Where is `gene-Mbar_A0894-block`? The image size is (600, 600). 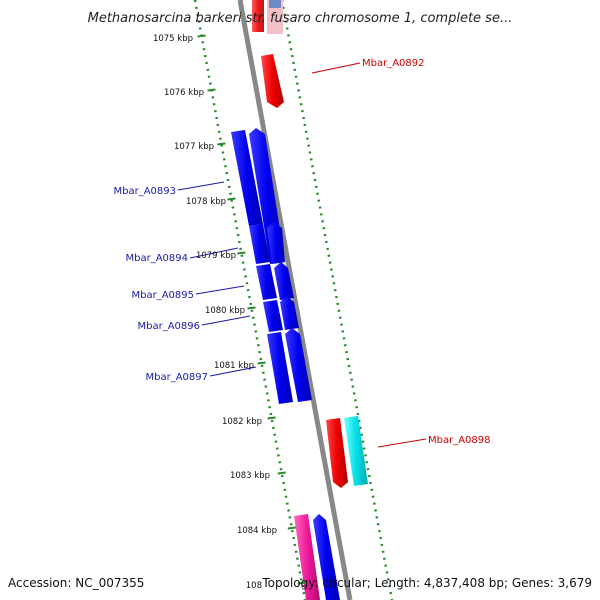 gene-Mbar_A0894-block is located at coordinates (259, 244).